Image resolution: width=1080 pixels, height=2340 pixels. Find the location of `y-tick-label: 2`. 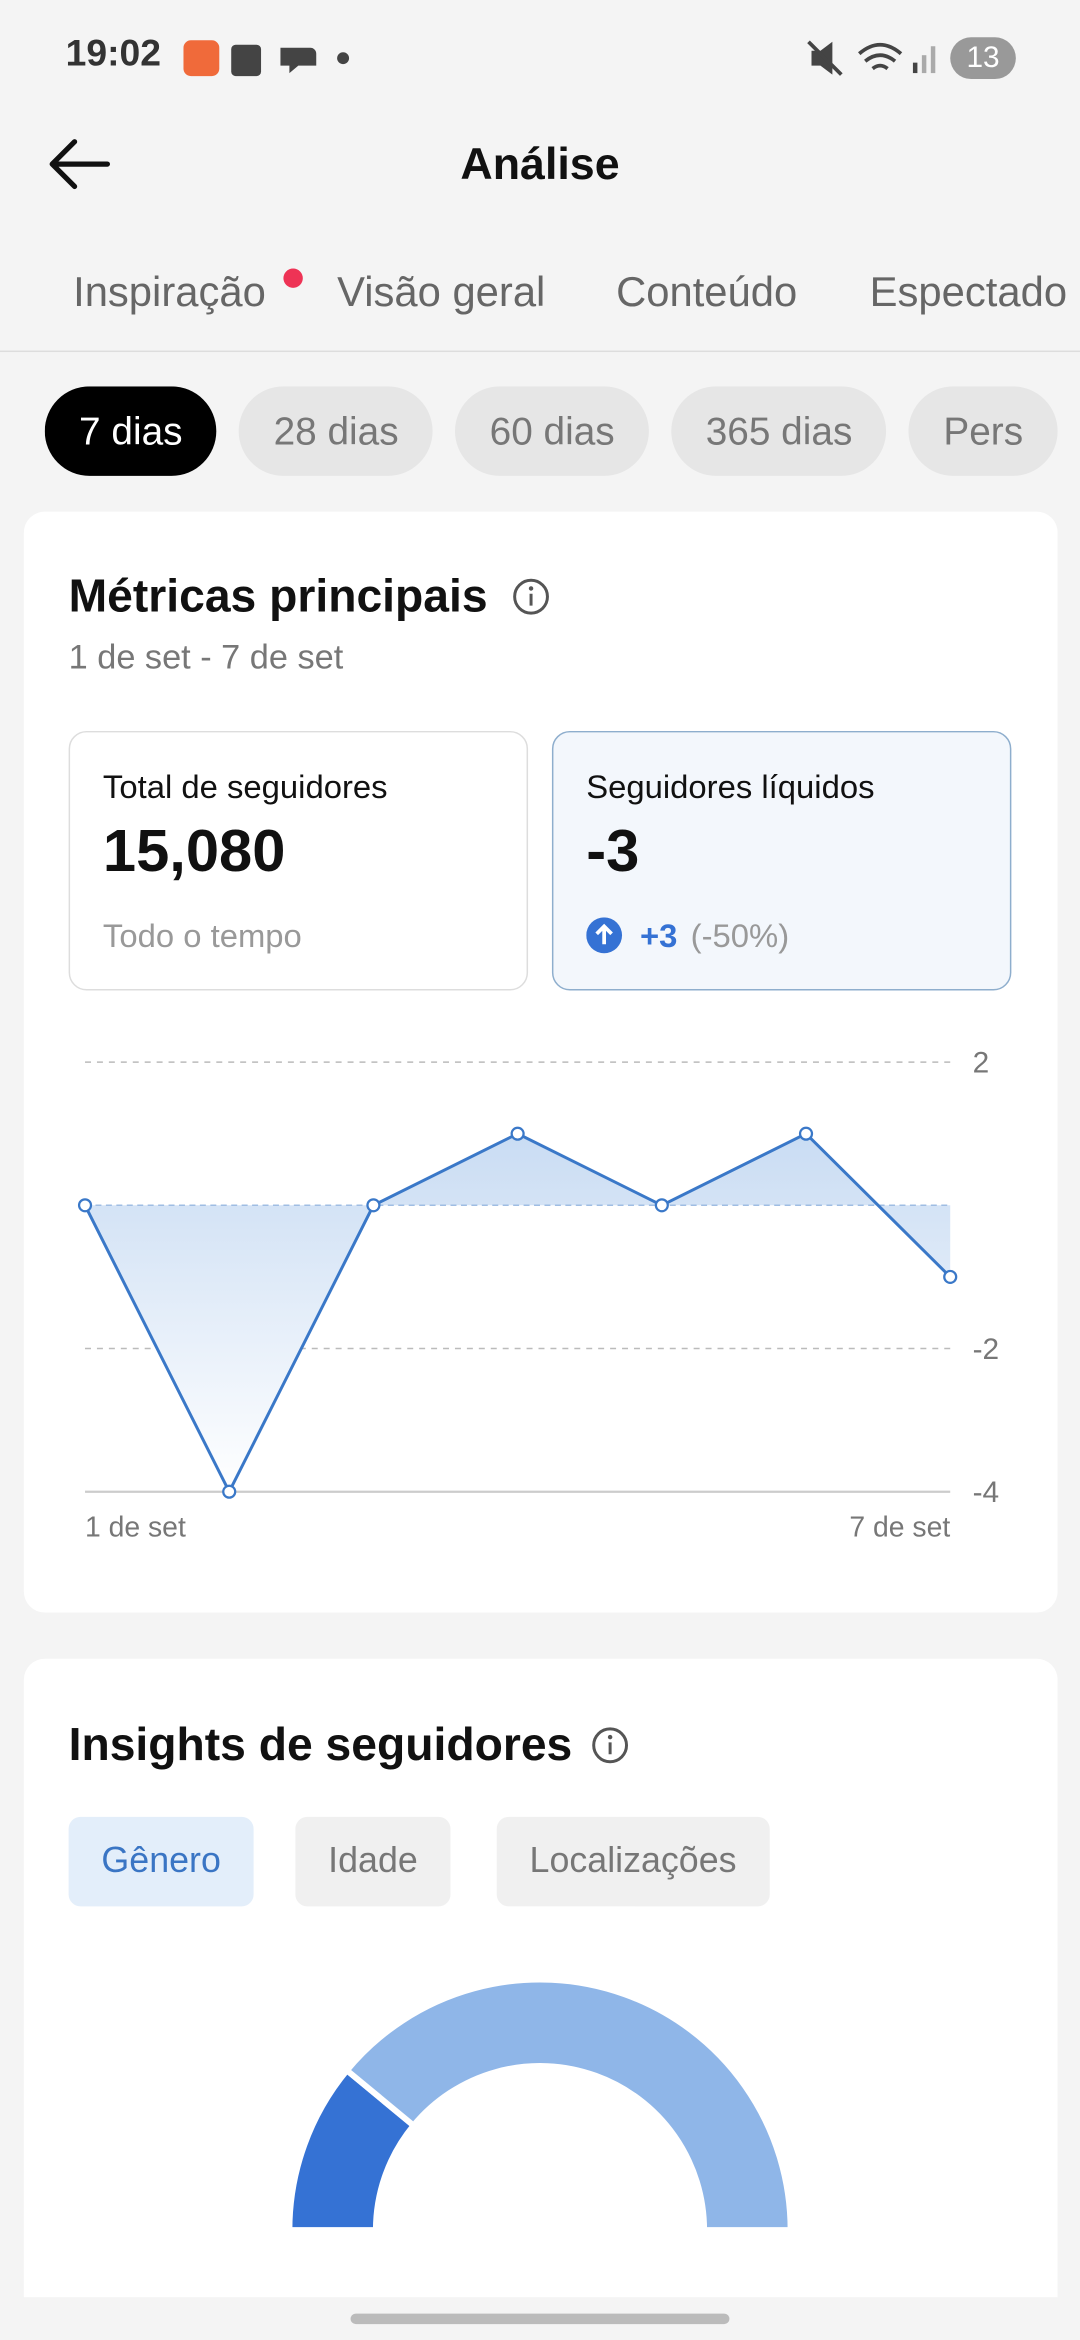

y-tick-label: 2 is located at coordinates (981, 1063).